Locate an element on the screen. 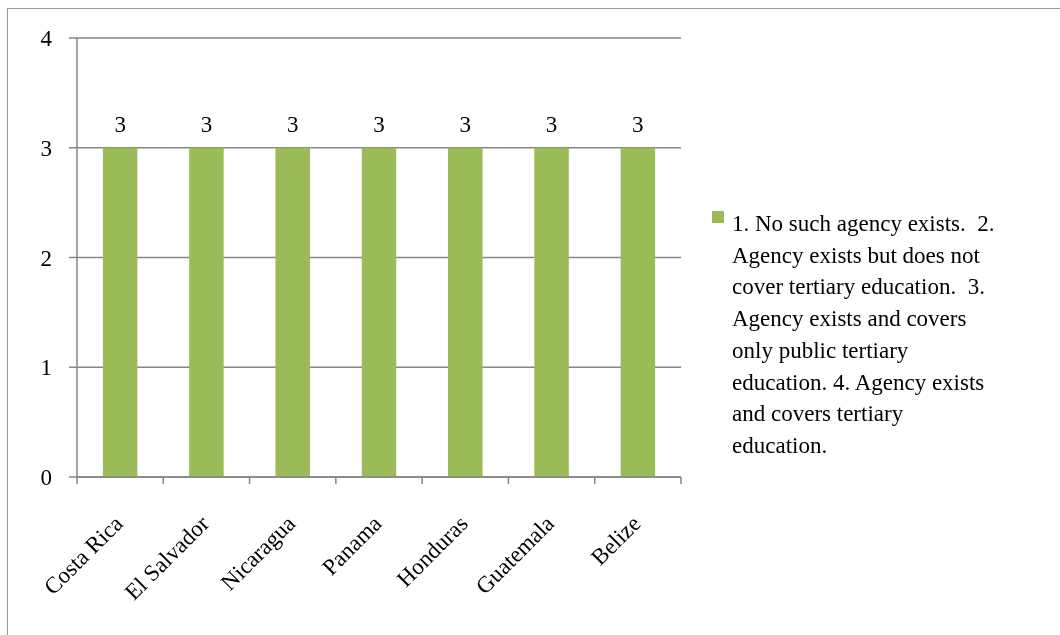 This screenshot has width=1060, height=635. y-tick-label: 2 is located at coordinates (46, 258).